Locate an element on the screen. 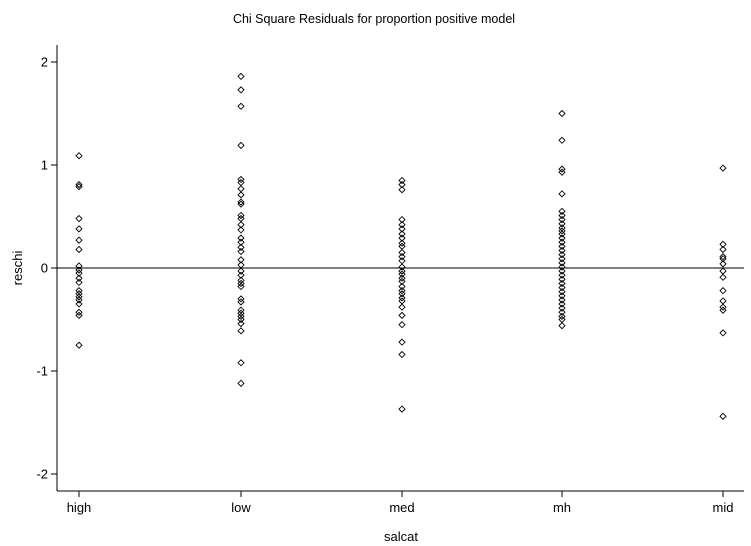  x-tick-label: mid is located at coordinates (723, 507).